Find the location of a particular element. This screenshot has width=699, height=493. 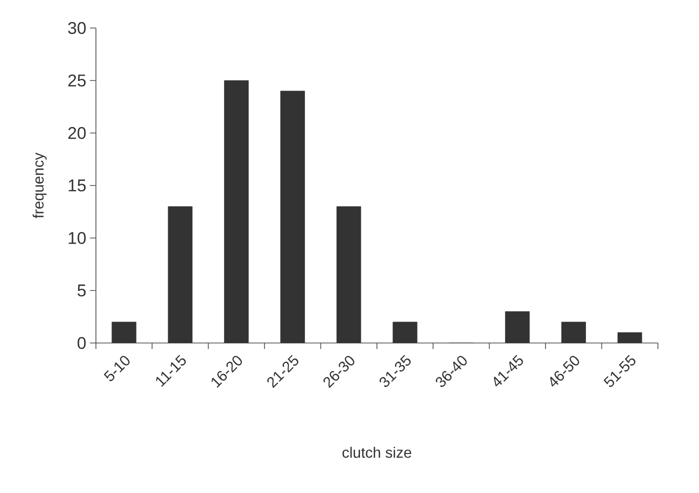

x-axis-title: clutch size is located at coordinates (377, 452).